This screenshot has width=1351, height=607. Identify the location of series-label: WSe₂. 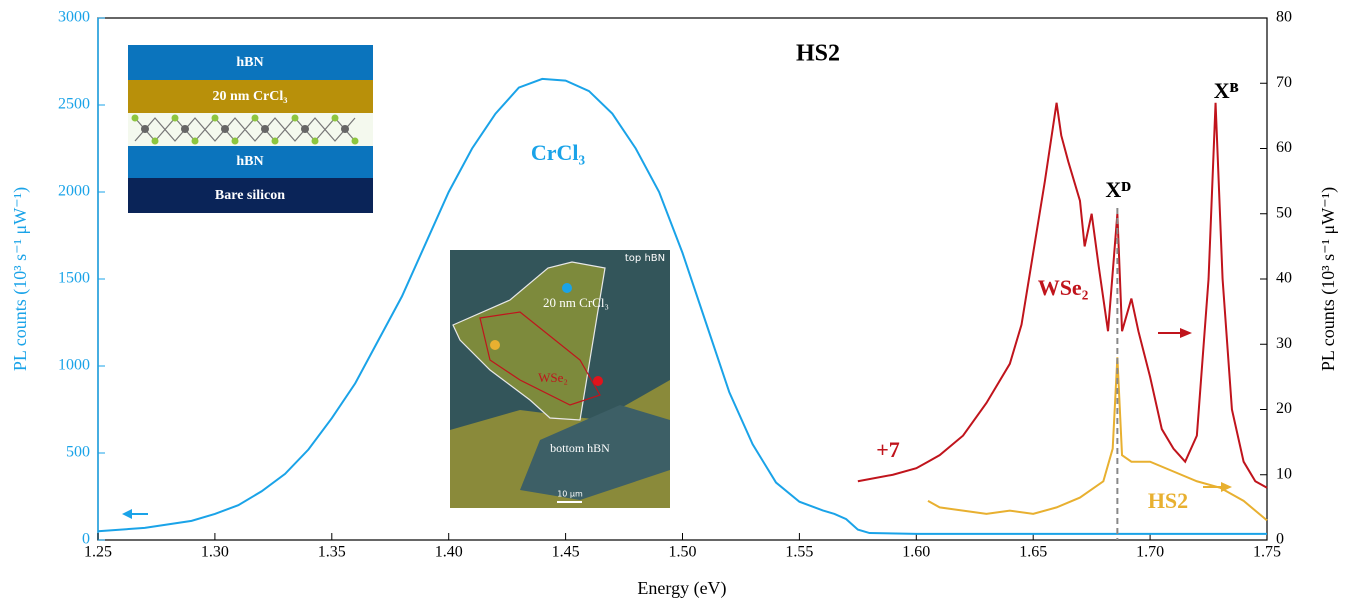
(1063, 287).